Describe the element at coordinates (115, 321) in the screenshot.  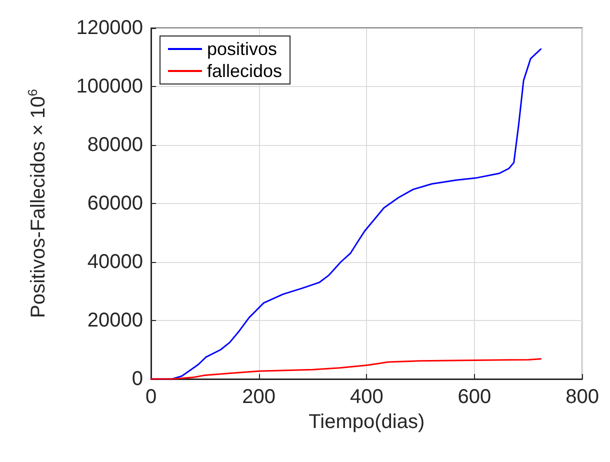
I see `y-tick-label: 20000` at that location.